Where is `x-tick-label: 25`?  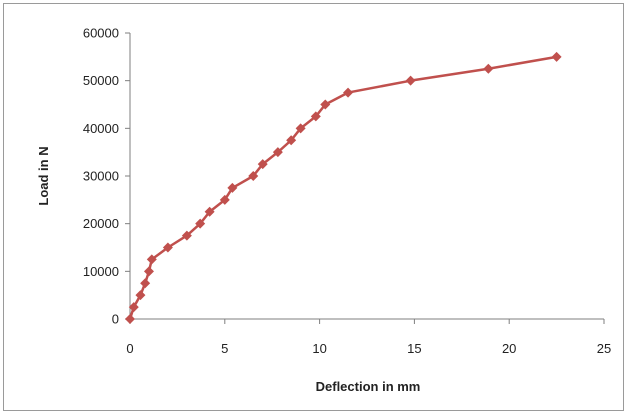
x-tick-label: 25 is located at coordinates (604, 348).